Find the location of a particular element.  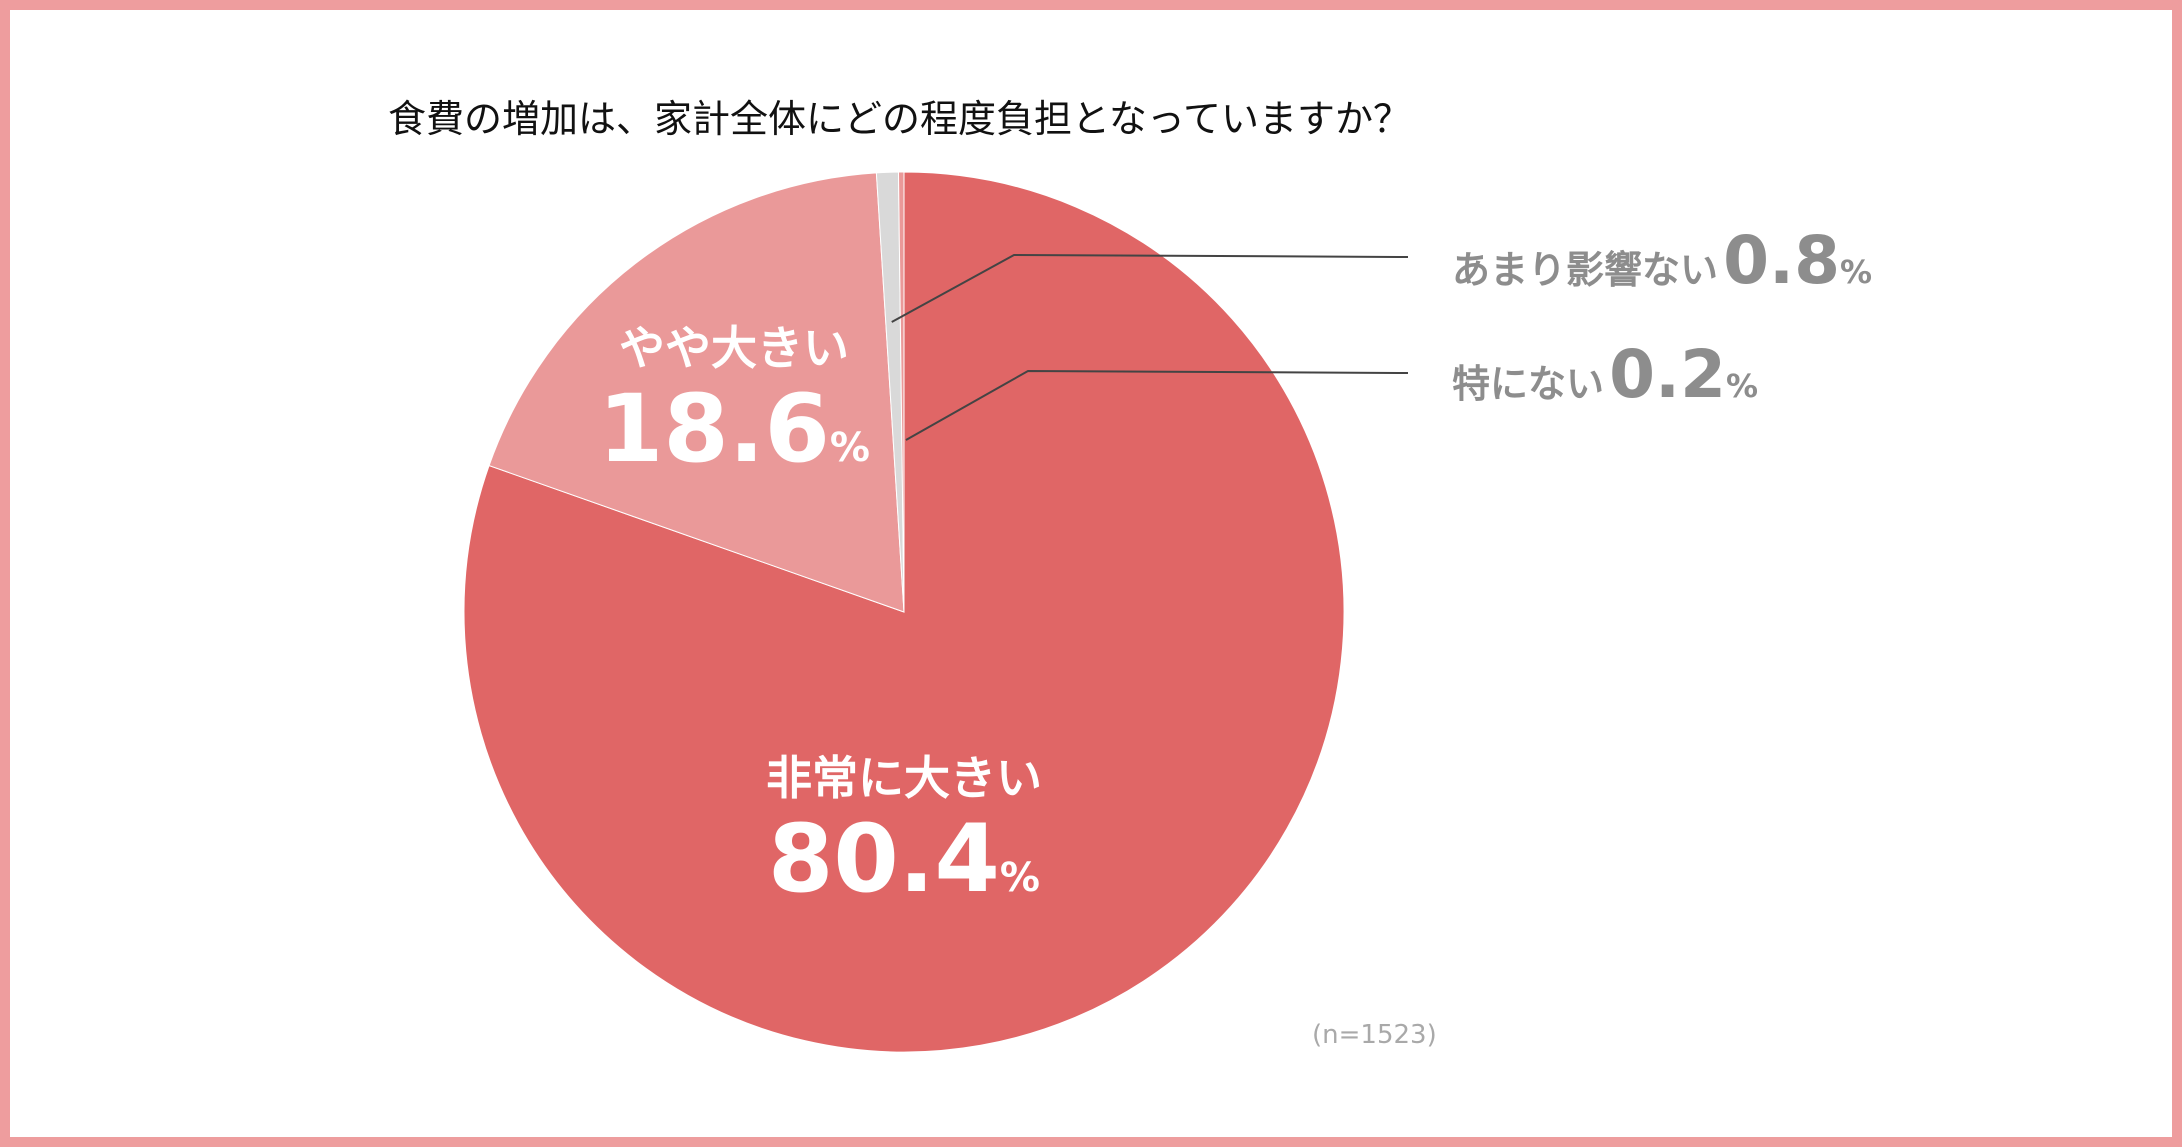

slice-label-hijouni: 非常に大きい 80.4% is located at coordinates (904, 826).